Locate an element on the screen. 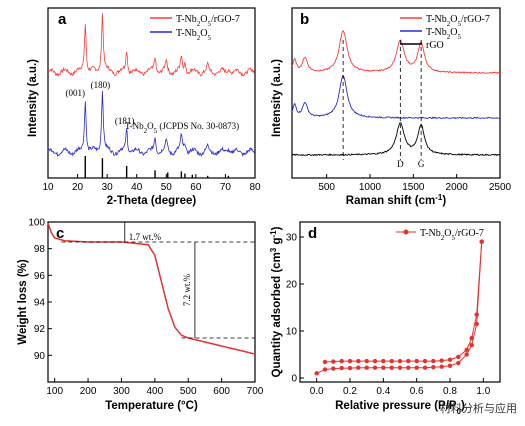  adsorption-branch-line is located at coordinates (399, 307).